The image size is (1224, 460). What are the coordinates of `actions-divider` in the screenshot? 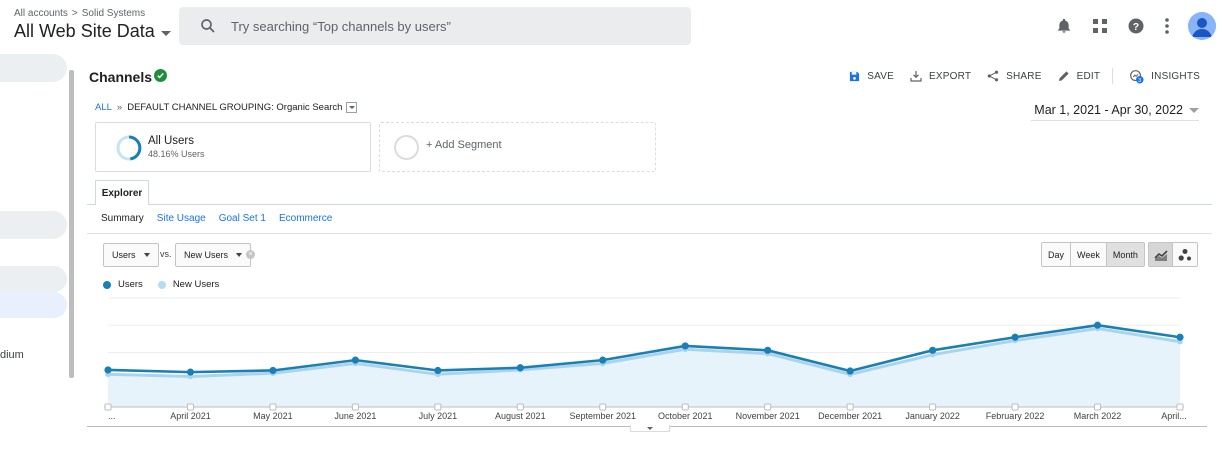 It's located at (1113, 76).